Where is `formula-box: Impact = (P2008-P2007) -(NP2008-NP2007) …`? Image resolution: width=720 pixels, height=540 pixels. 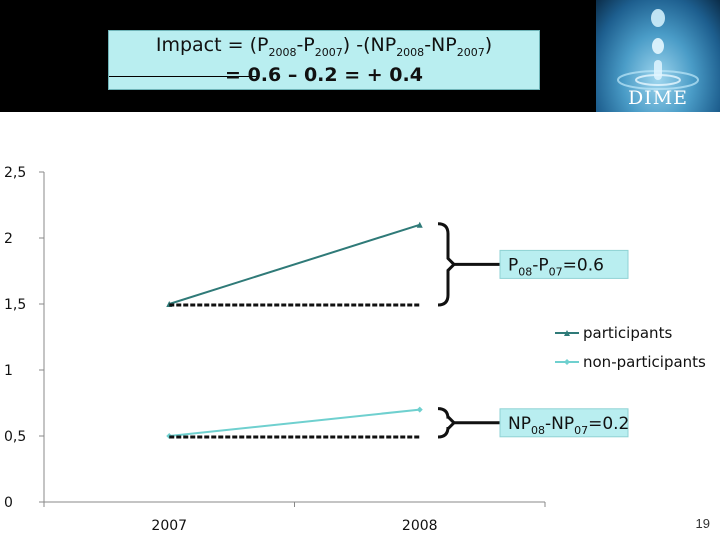 formula-box: Impact = (P2008-P2007) -(NP2008-NP2007) … is located at coordinates (324, 60).